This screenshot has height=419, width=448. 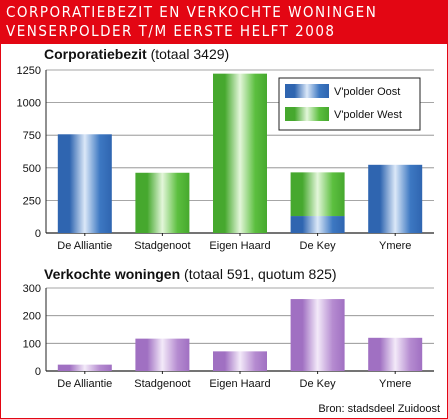 What do you see at coordinates (395, 246) in the screenshot?
I see `chart1-category-label: Ymere` at bounding box center [395, 246].